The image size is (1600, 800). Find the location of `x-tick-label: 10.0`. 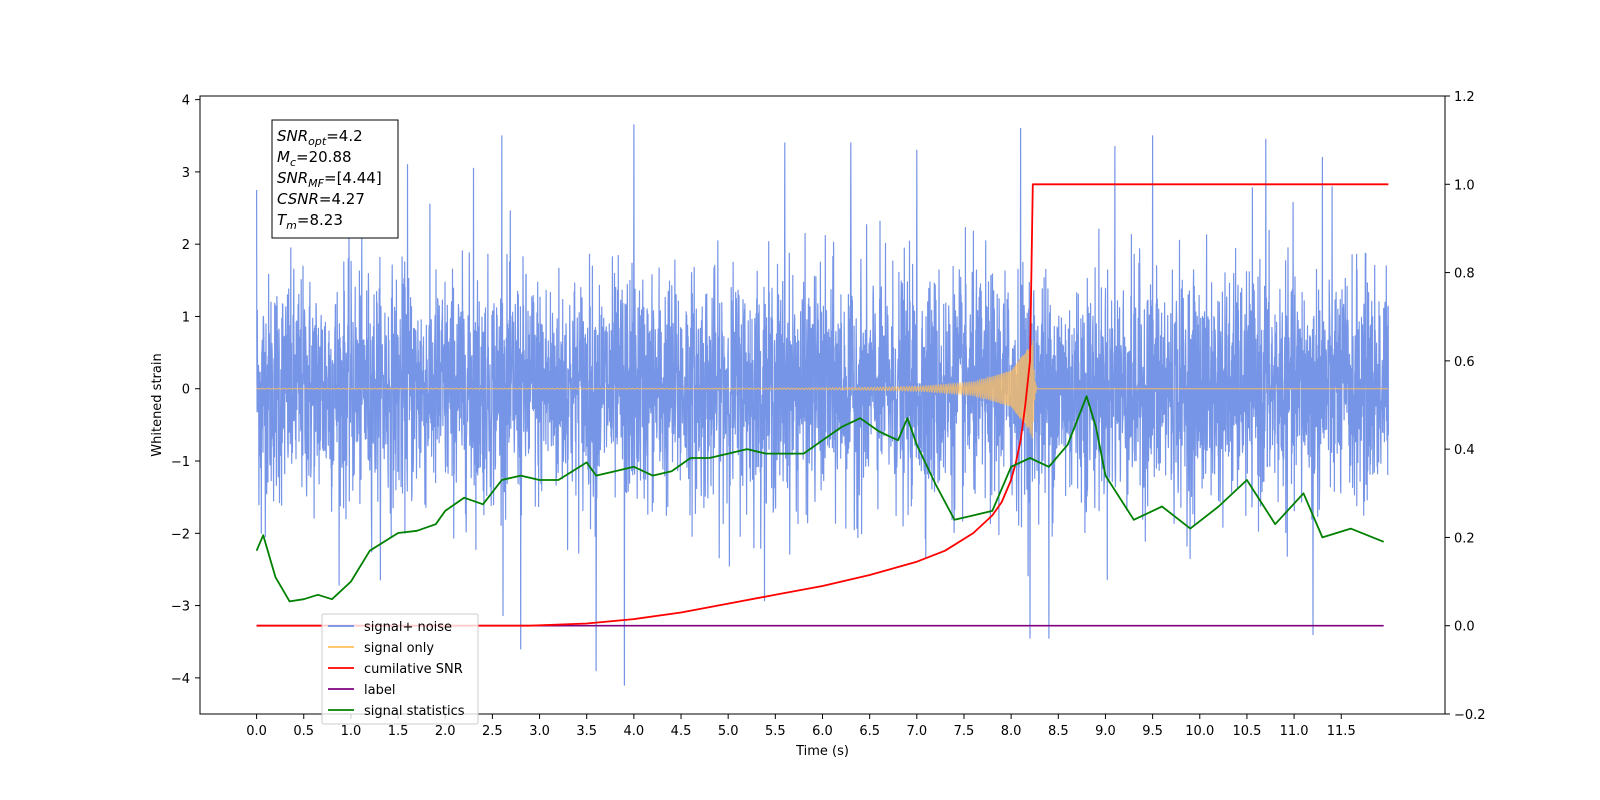

x-tick-label: 10.0 is located at coordinates (1199, 731).